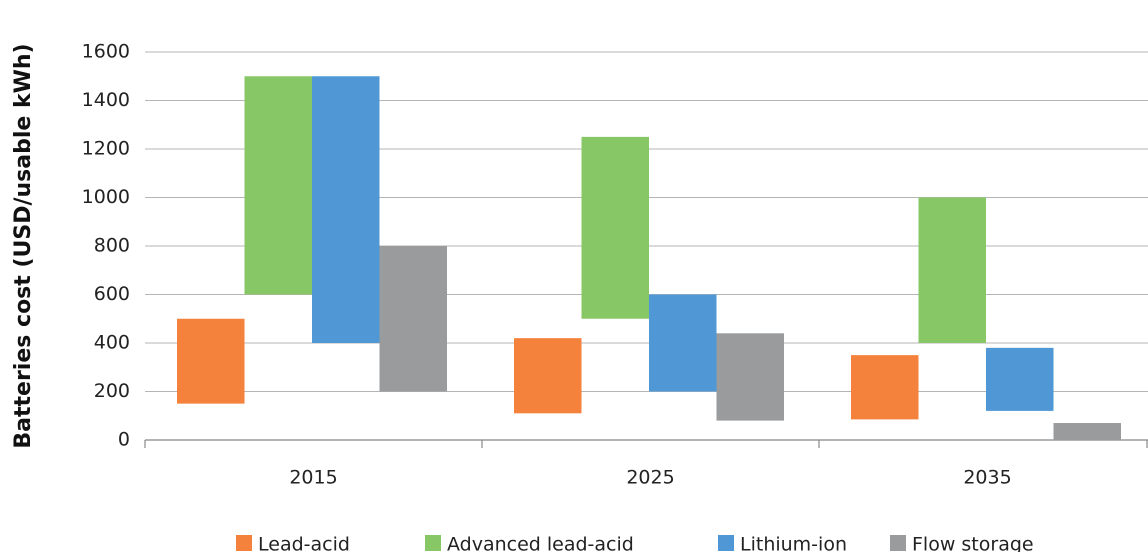 The width and height of the screenshot is (1148, 552). What do you see at coordinates (106, 100) in the screenshot?
I see `y-tick-label: 1400` at bounding box center [106, 100].